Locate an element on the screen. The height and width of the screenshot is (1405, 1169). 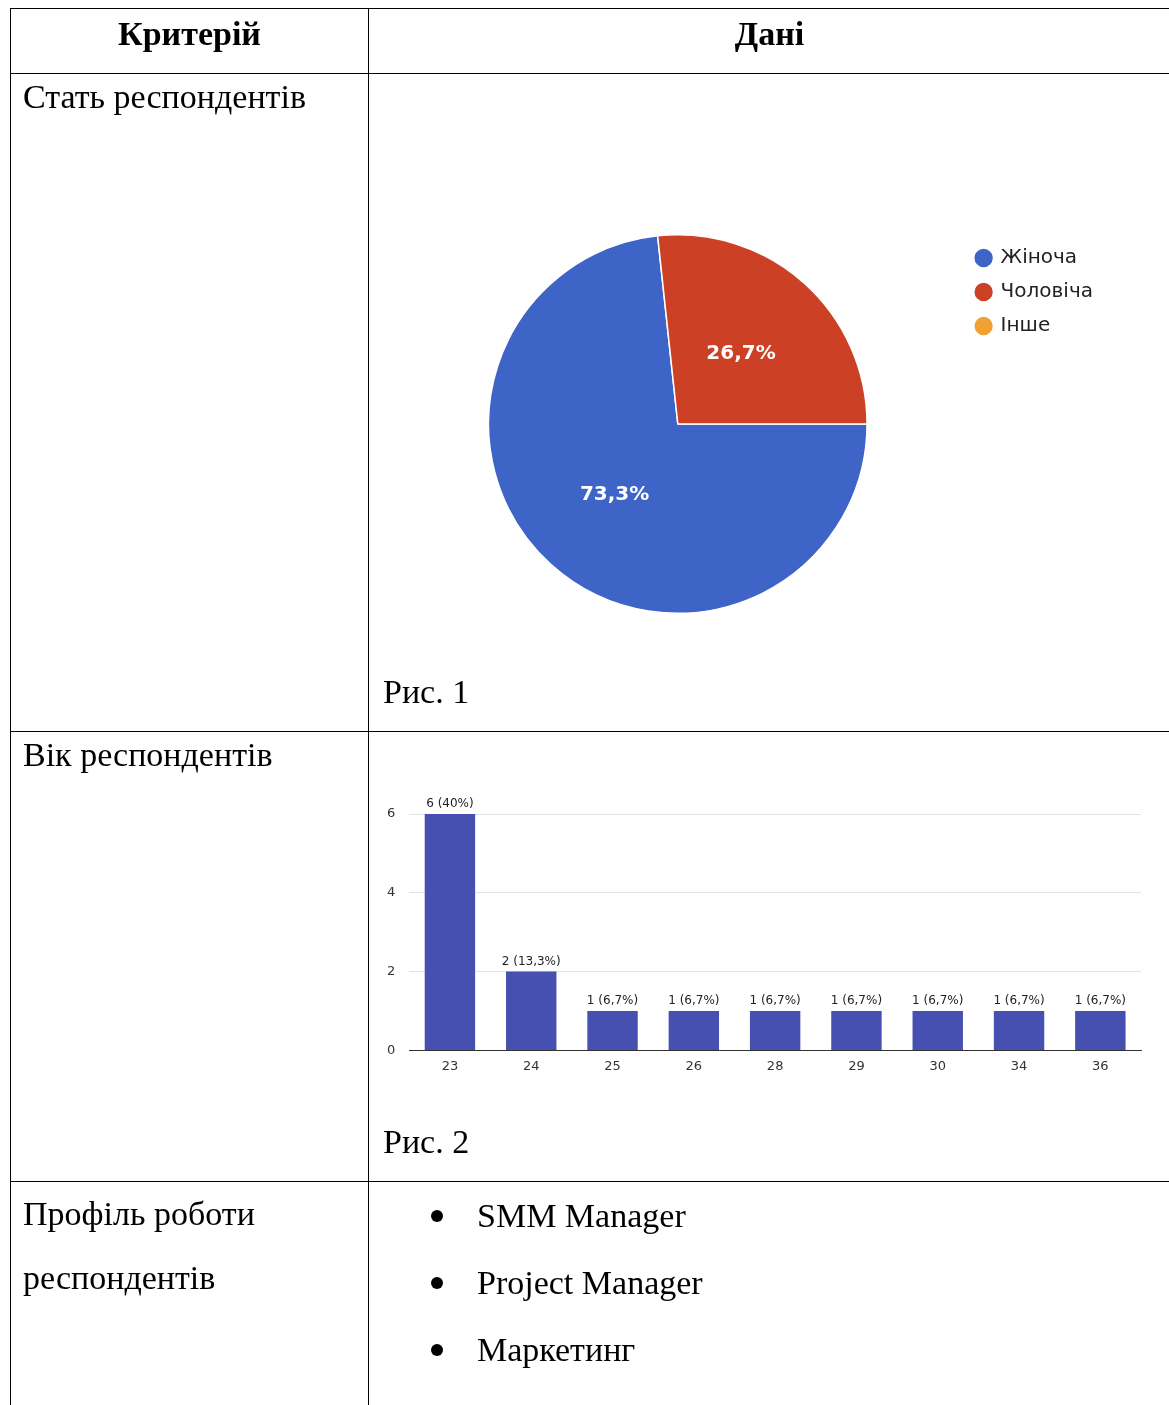
data-label: 26,7% is located at coordinates (741, 351).